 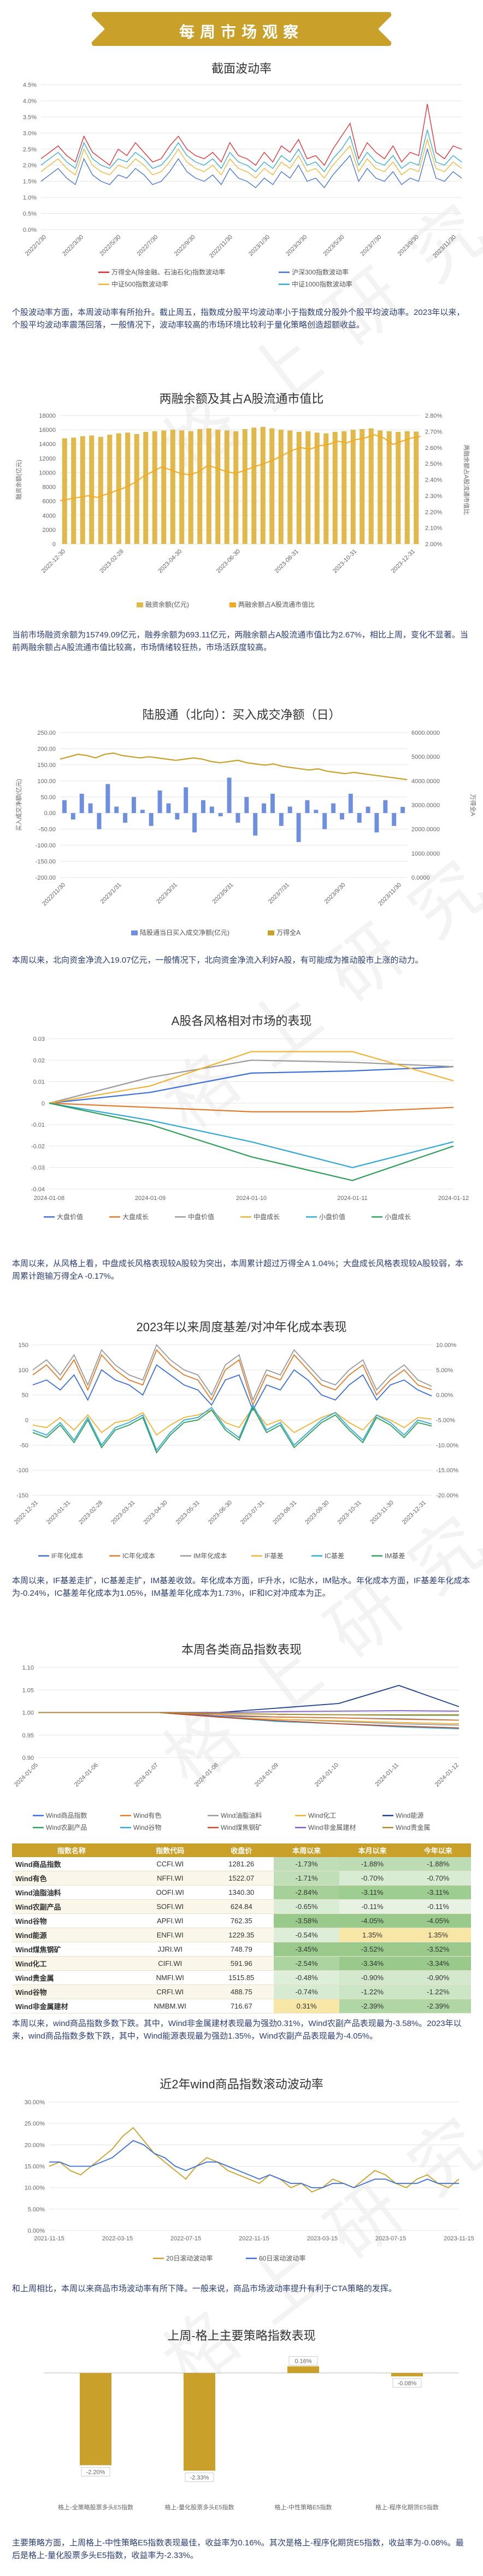 I want to click on x-tick: 2023/11/30, so click(x=390, y=895).